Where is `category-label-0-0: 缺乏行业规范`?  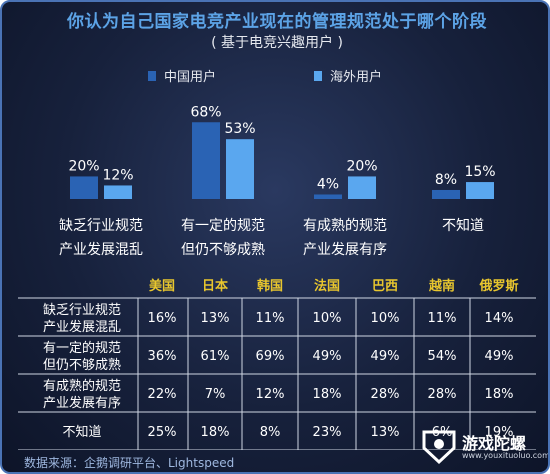 category-label-0-0: 缺乏行业规范 is located at coordinates (101, 225).